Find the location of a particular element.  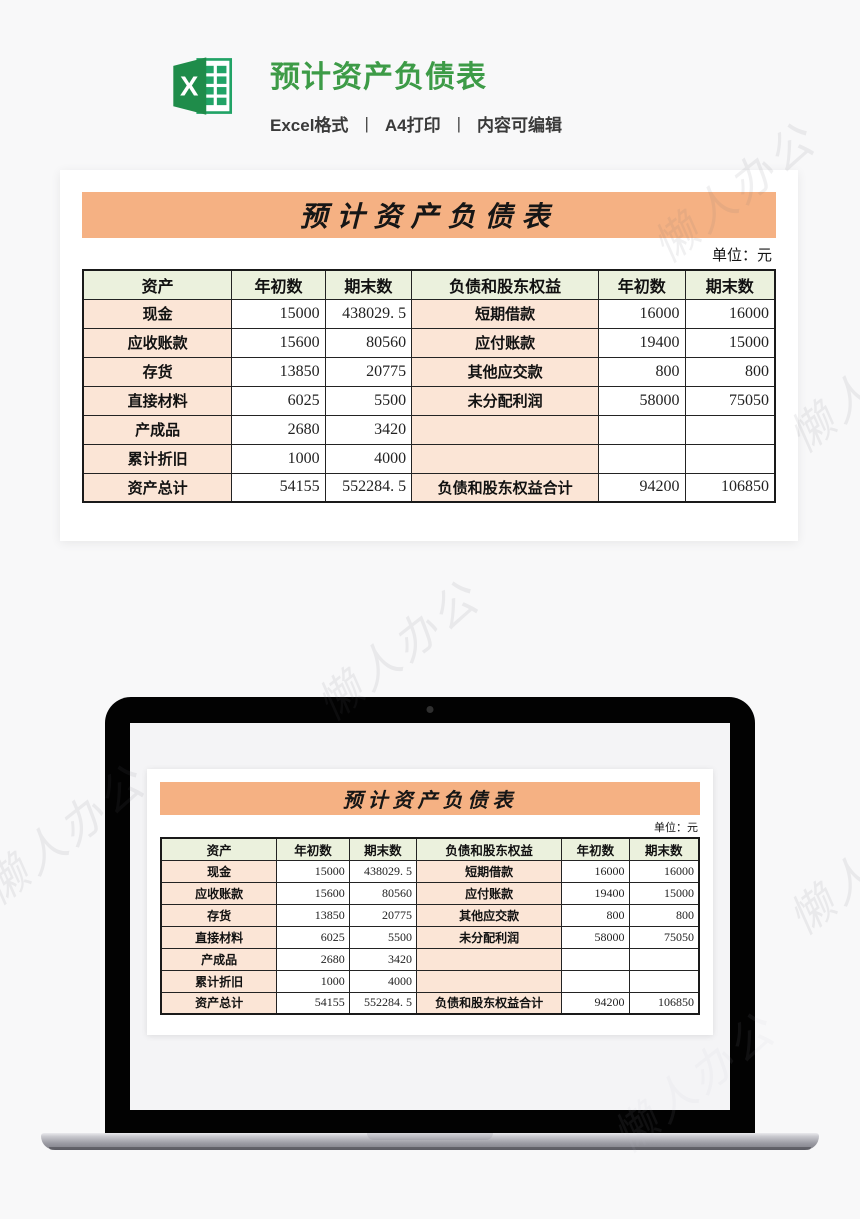

value-cell: 58000 is located at coordinates (642, 400).